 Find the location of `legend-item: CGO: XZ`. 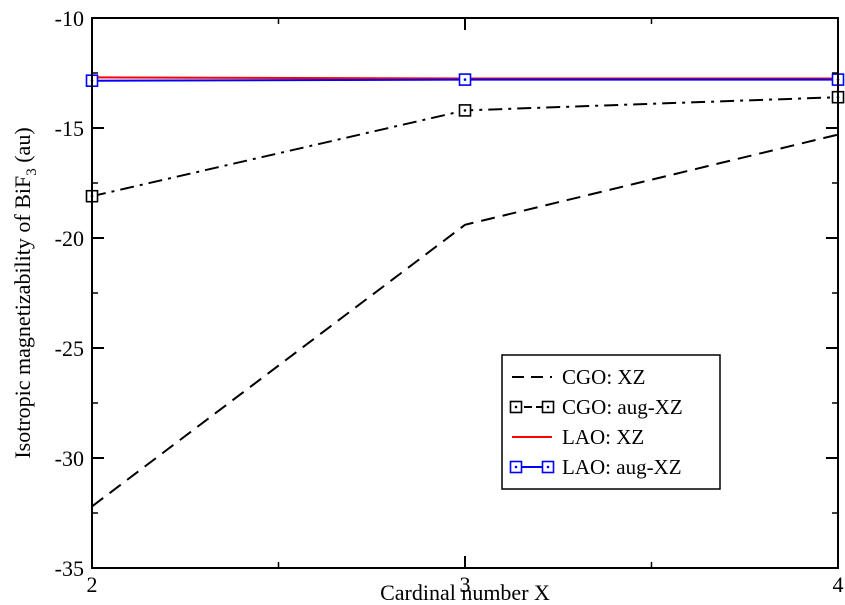

legend-item: CGO: XZ is located at coordinates (578, 377).